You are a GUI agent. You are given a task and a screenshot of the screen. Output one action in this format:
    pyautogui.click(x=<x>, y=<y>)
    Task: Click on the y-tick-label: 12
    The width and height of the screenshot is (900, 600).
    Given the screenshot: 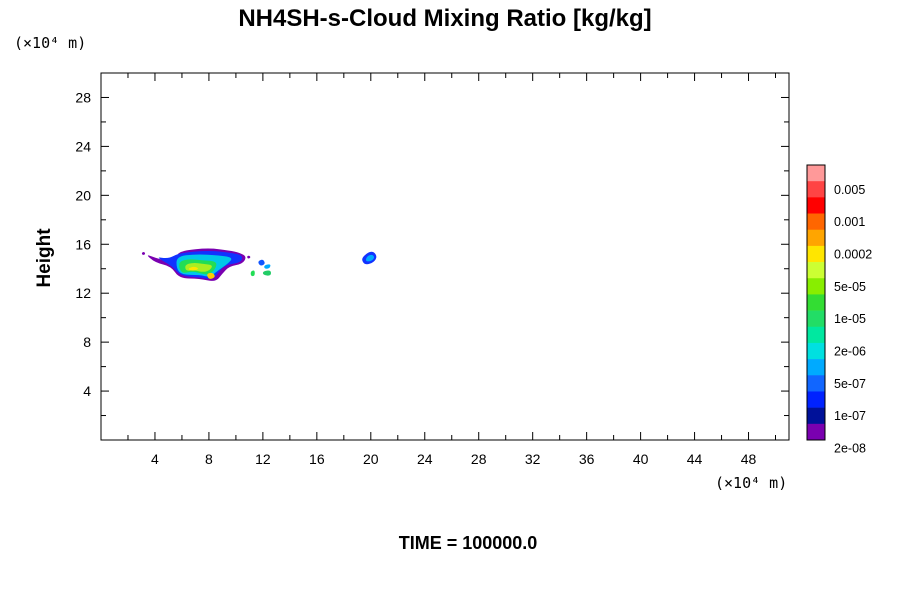 What is the action you would take?
    pyautogui.click(x=83, y=293)
    